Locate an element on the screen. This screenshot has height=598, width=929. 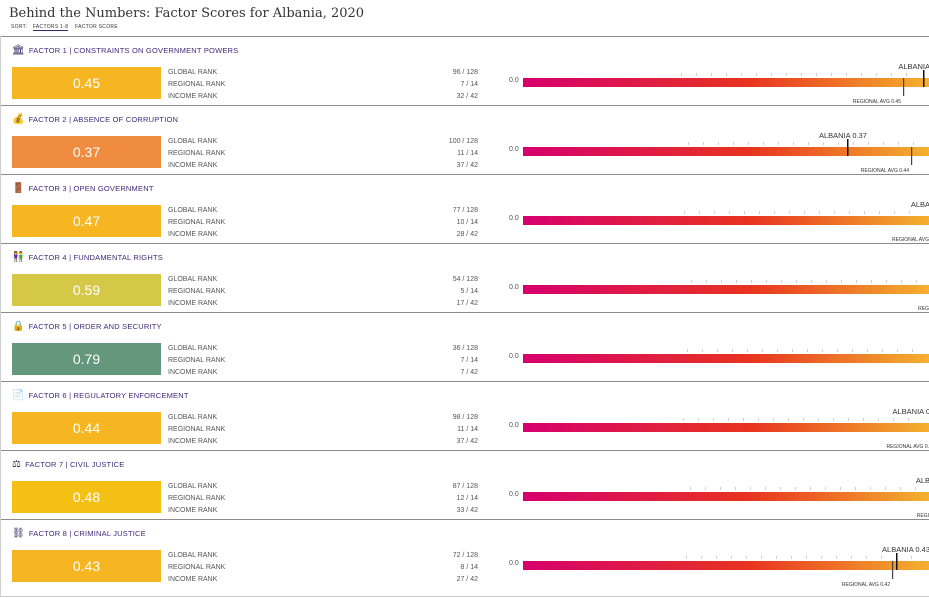
rank-values: 96 / 128 7 / 14 32 / 42 is located at coordinates (465, 84).